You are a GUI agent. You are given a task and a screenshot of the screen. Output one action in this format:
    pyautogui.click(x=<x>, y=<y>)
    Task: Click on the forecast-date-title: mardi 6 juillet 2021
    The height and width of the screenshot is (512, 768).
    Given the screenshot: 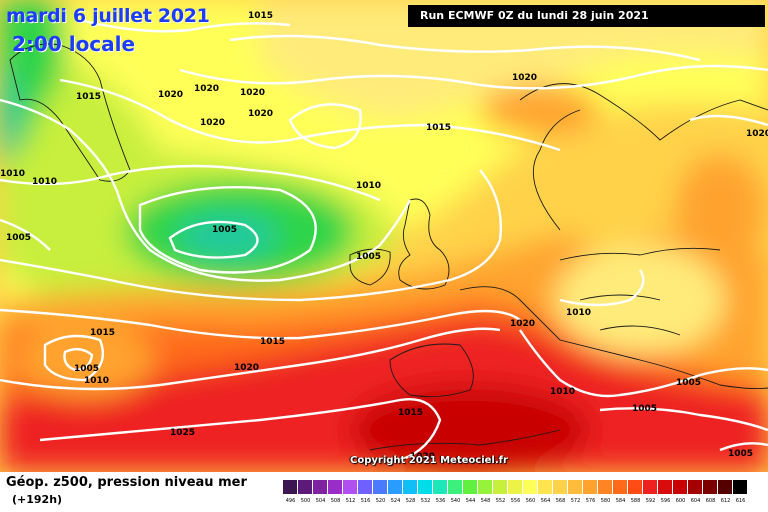 What is the action you would take?
    pyautogui.click(x=108, y=16)
    